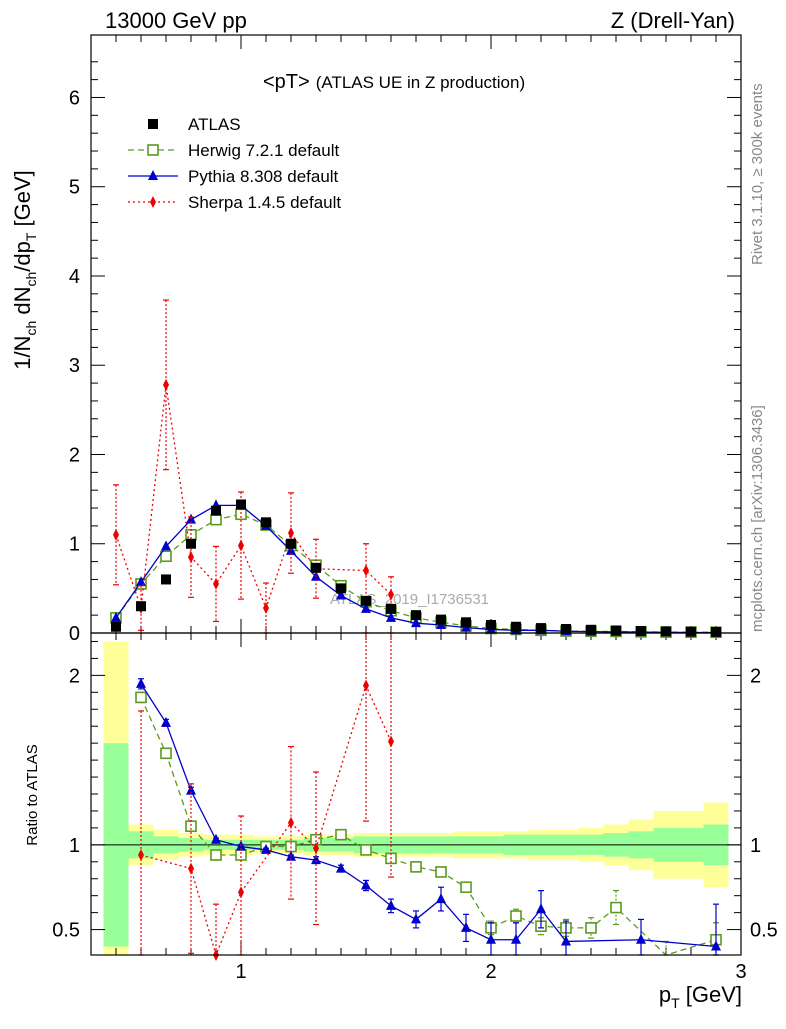 The image size is (786, 1029). What do you see at coordinates (74, 634) in the screenshot?
I see `y-tick-label: 0` at bounding box center [74, 634].